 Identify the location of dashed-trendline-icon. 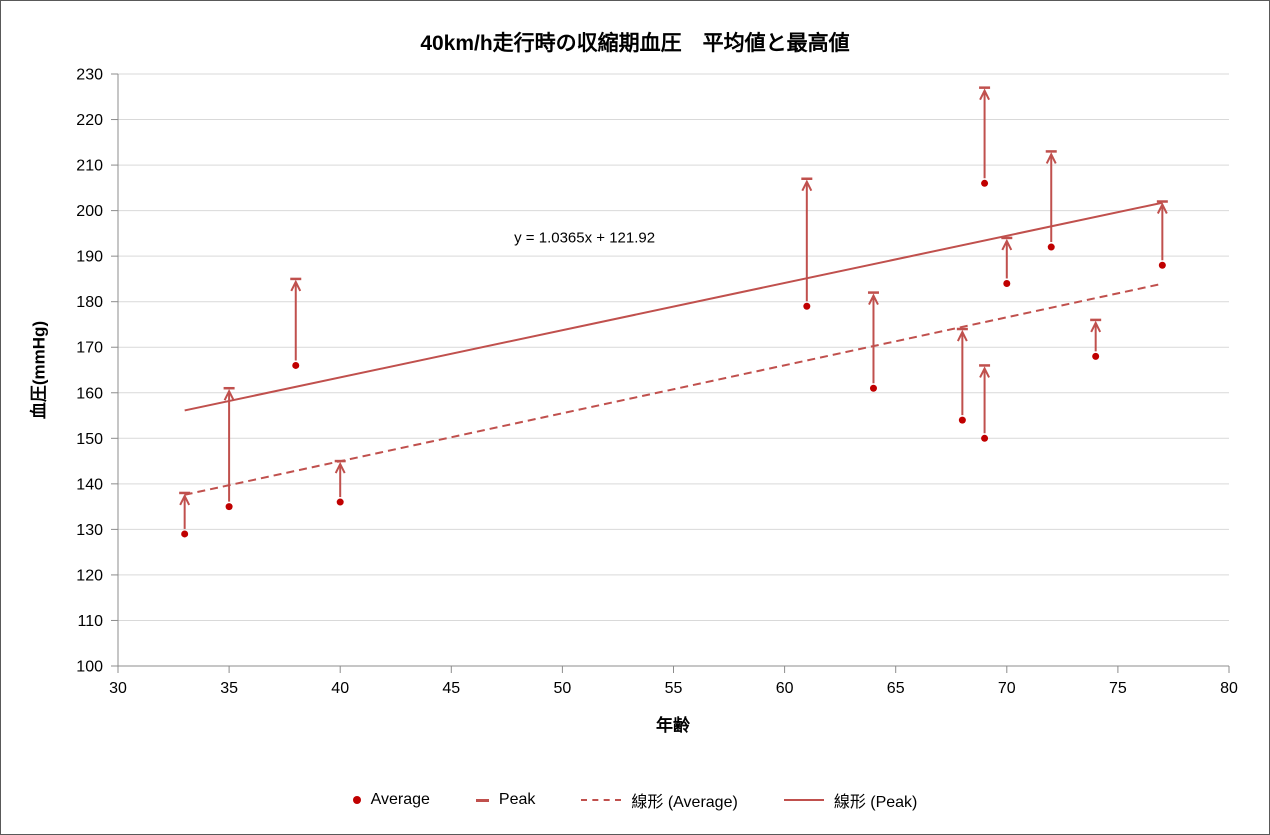
(601, 800).